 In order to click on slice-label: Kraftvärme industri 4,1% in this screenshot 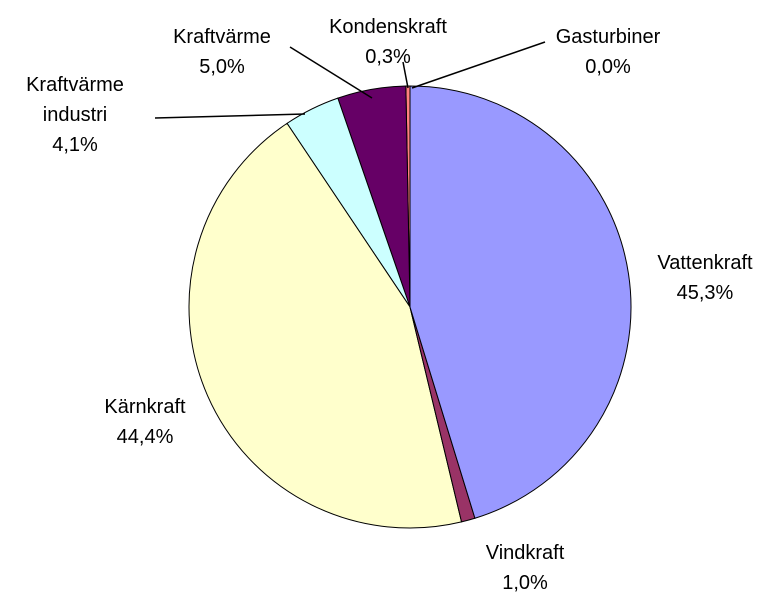, I will do `click(75, 115)`.